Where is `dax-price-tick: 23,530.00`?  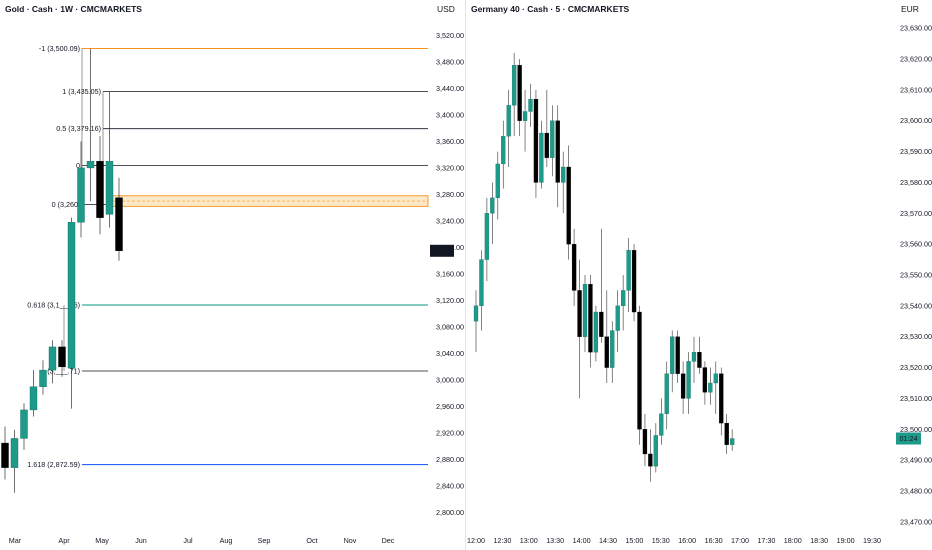 dax-price-tick: 23,530.00 is located at coordinates (916, 336).